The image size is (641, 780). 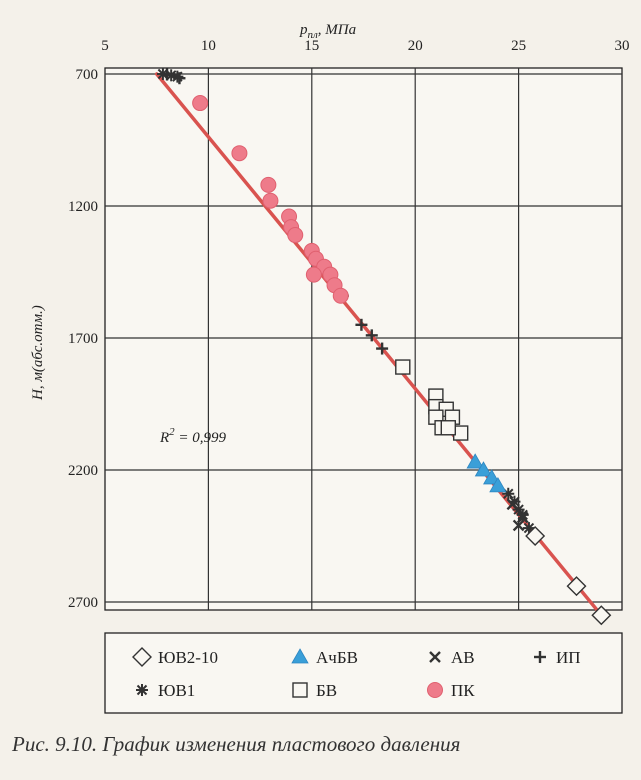 What do you see at coordinates (303, 30) in the screenshot?
I see `x-axis-label-main: p` at bounding box center [303, 30].